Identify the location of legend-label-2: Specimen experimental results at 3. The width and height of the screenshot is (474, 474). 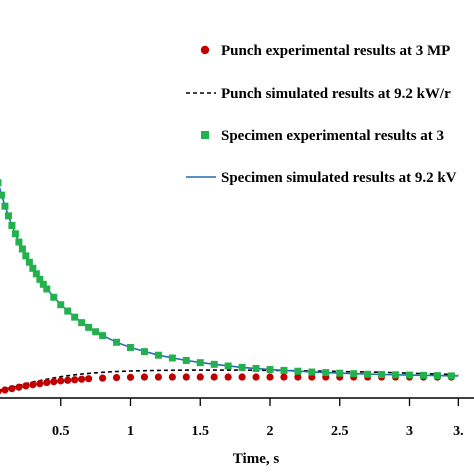
(332, 136).